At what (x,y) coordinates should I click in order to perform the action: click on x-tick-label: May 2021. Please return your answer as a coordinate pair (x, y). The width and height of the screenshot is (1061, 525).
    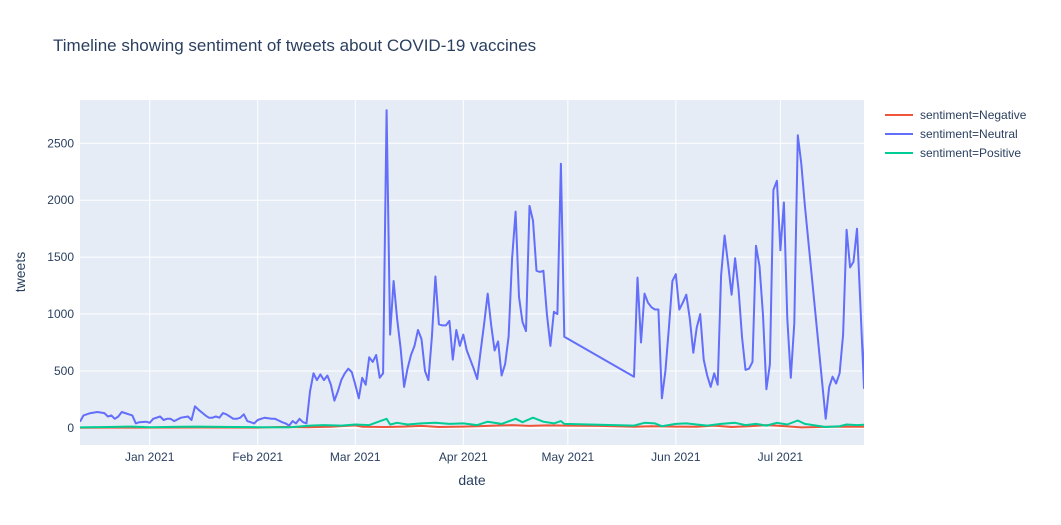
    Looking at the image, I should click on (567, 457).